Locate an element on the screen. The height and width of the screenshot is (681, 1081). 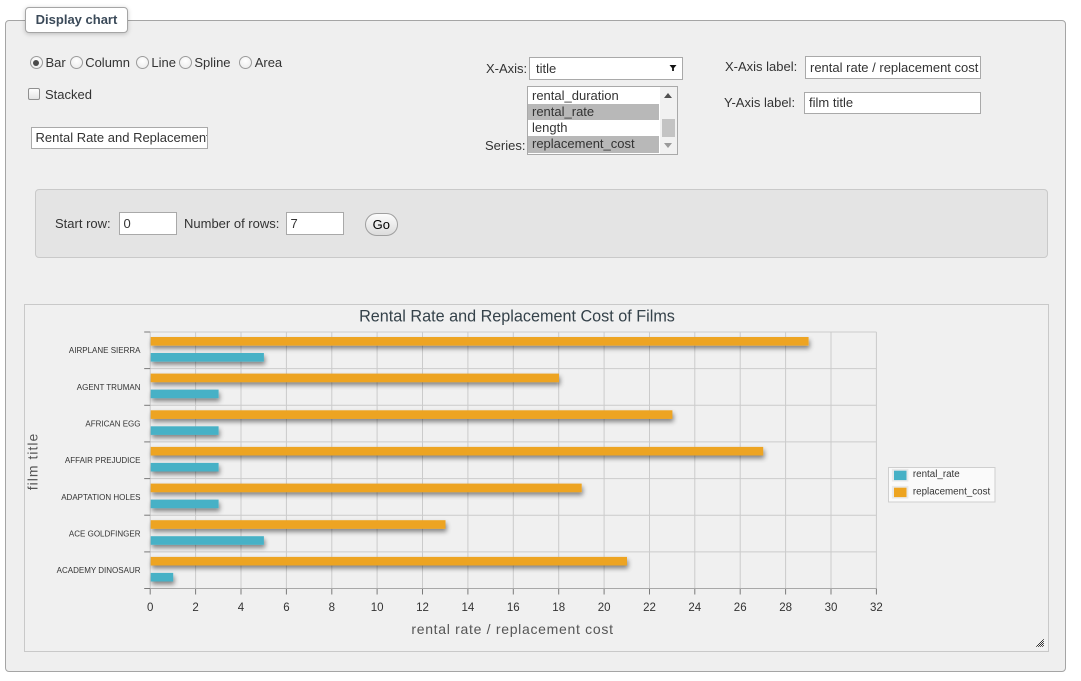
svg-text: AGENT TRUMAN is located at coordinates (109, 387).